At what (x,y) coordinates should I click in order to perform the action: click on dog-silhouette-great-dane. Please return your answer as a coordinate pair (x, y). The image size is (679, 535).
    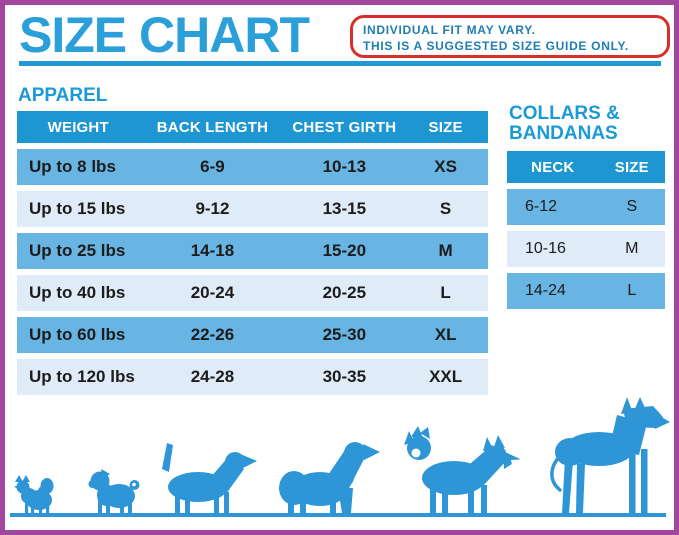
    Looking at the image, I should click on (605, 455).